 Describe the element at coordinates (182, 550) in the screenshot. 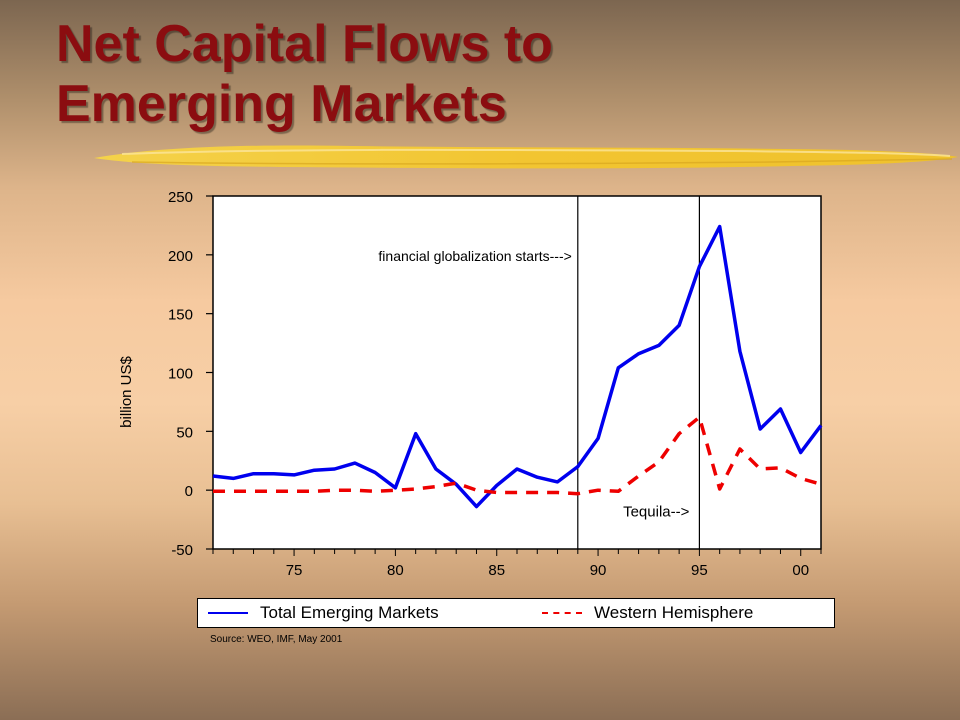

I see `y-tick-label: -50` at that location.